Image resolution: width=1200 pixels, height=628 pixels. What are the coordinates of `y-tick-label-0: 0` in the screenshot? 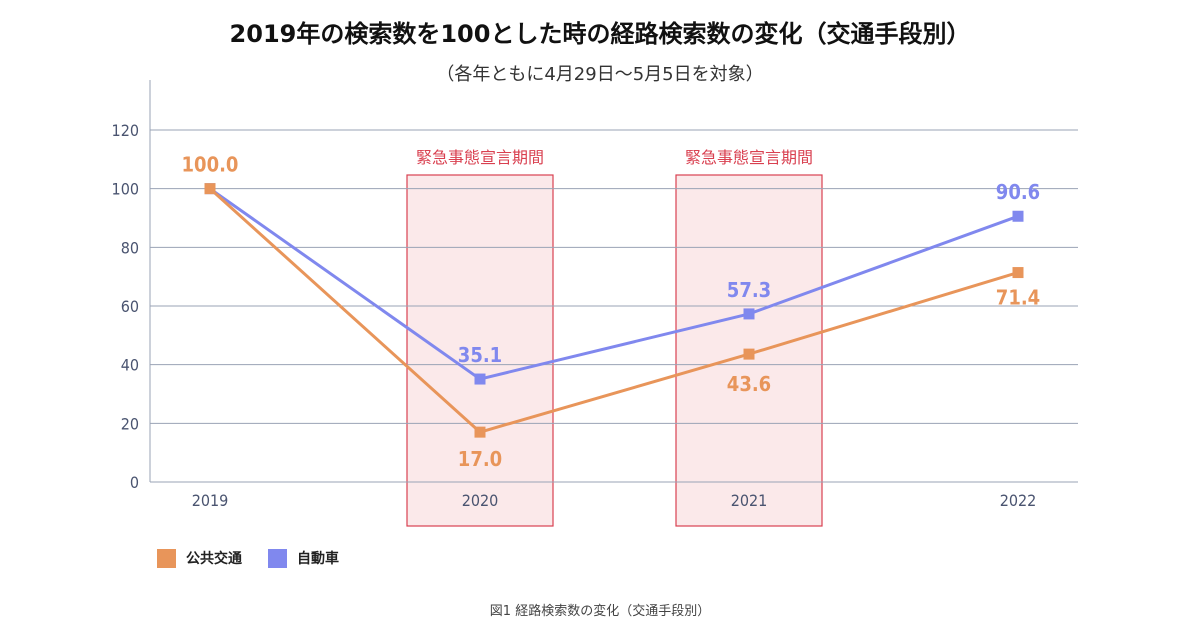 It's located at (134, 482).